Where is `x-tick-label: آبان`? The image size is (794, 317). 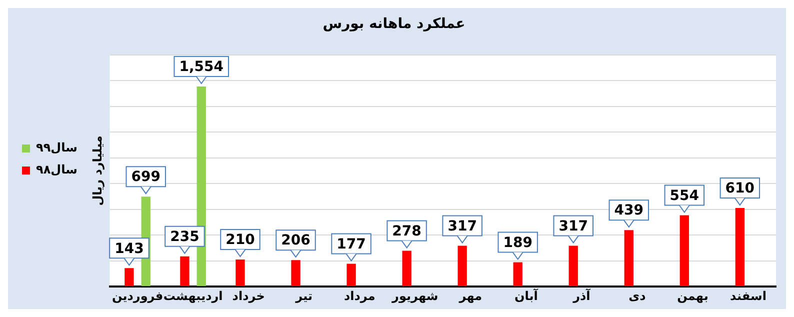 x-tick-label: آبان is located at coordinates (526, 295).